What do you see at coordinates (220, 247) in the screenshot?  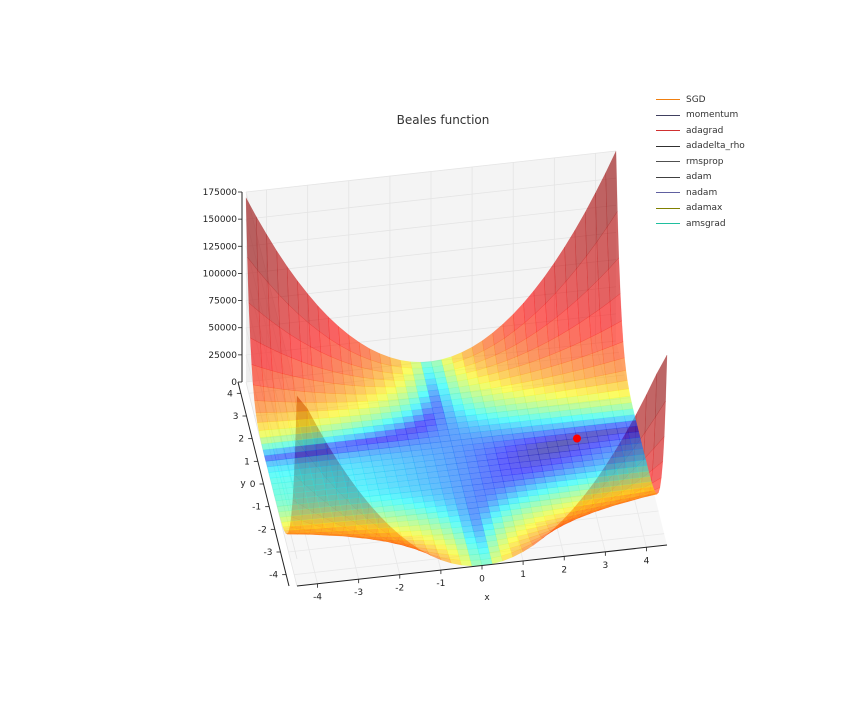 I see `z-tick-label: 125000` at bounding box center [220, 247].